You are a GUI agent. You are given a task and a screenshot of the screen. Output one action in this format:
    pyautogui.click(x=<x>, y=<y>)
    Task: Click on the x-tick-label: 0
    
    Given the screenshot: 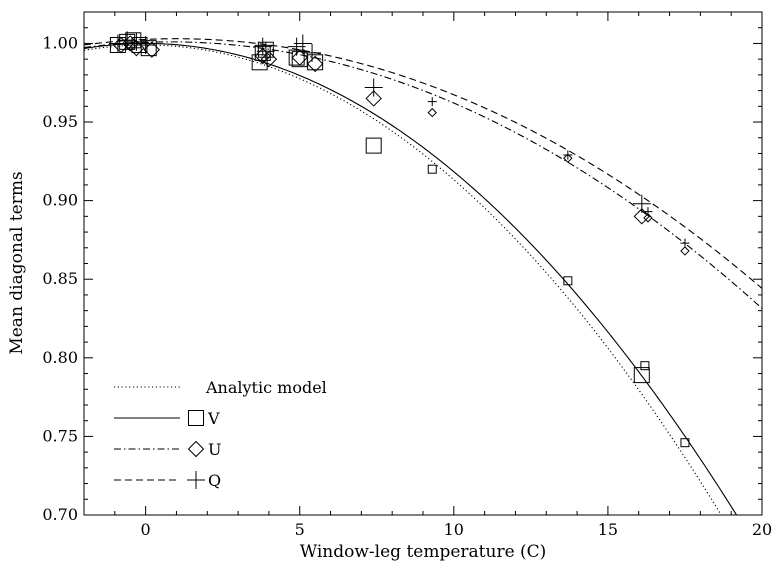 What is the action you would take?
    pyautogui.click(x=146, y=529)
    